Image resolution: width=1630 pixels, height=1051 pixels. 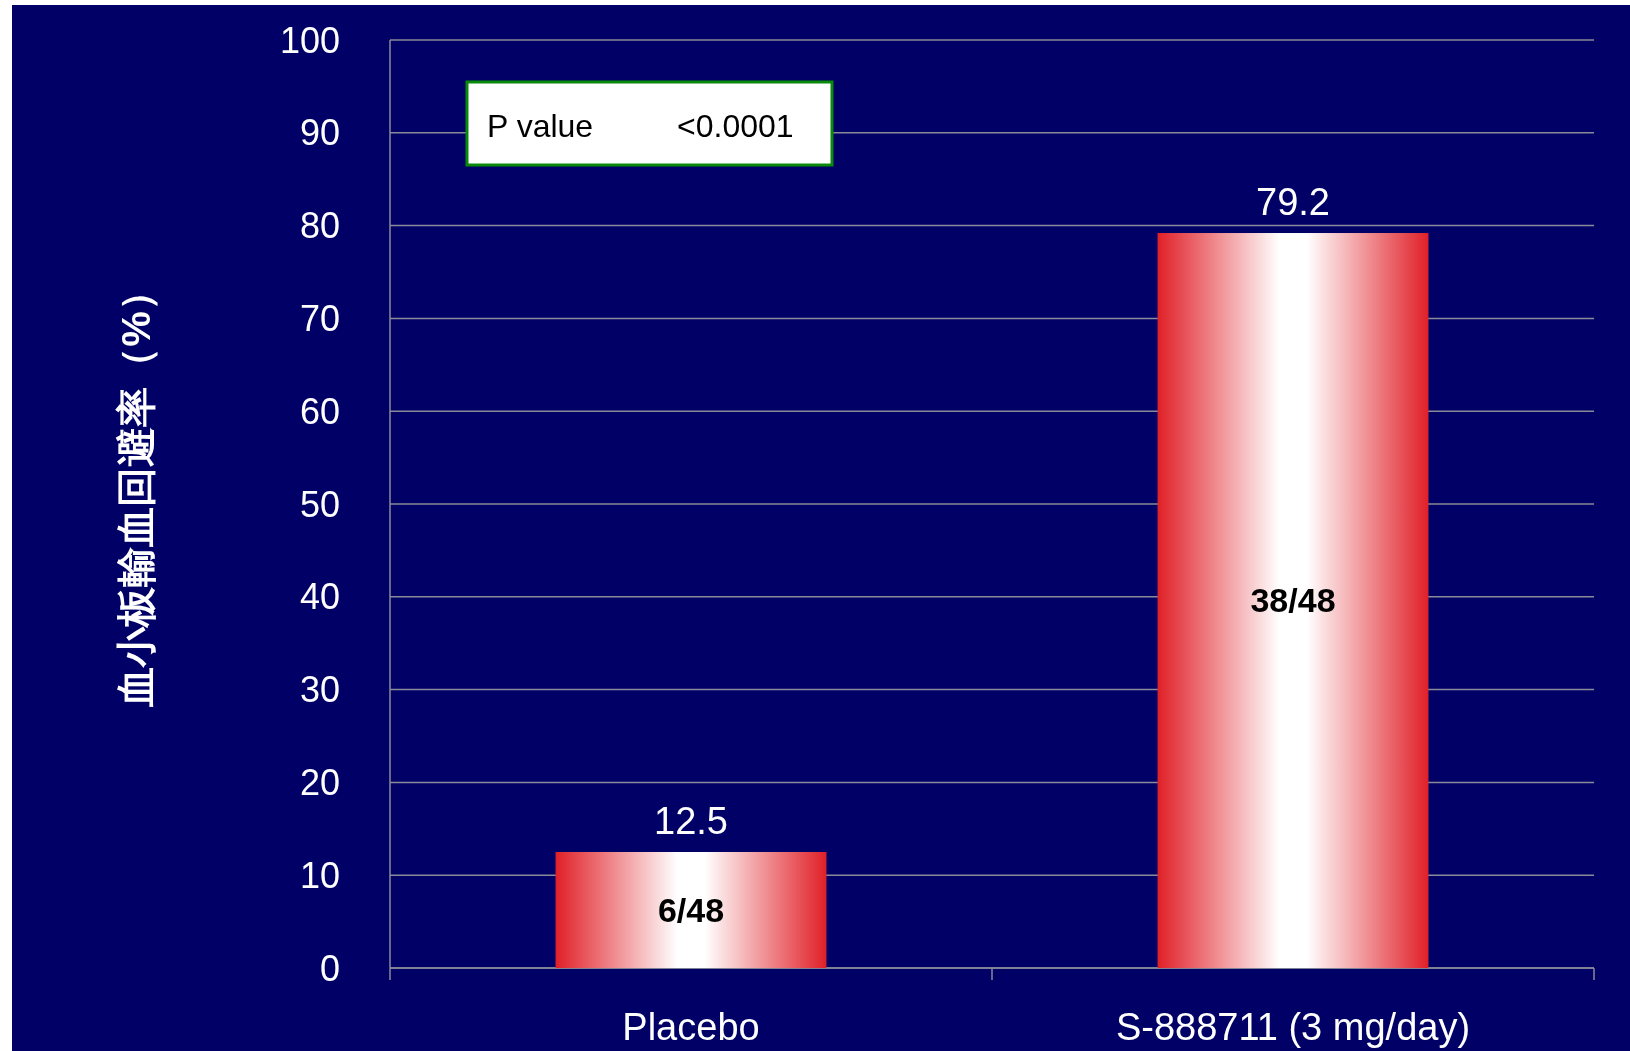 What do you see at coordinates (649, 123) in the screenshot?
I see `label-box: P value <0.0001` at bounding box center [649, 123].